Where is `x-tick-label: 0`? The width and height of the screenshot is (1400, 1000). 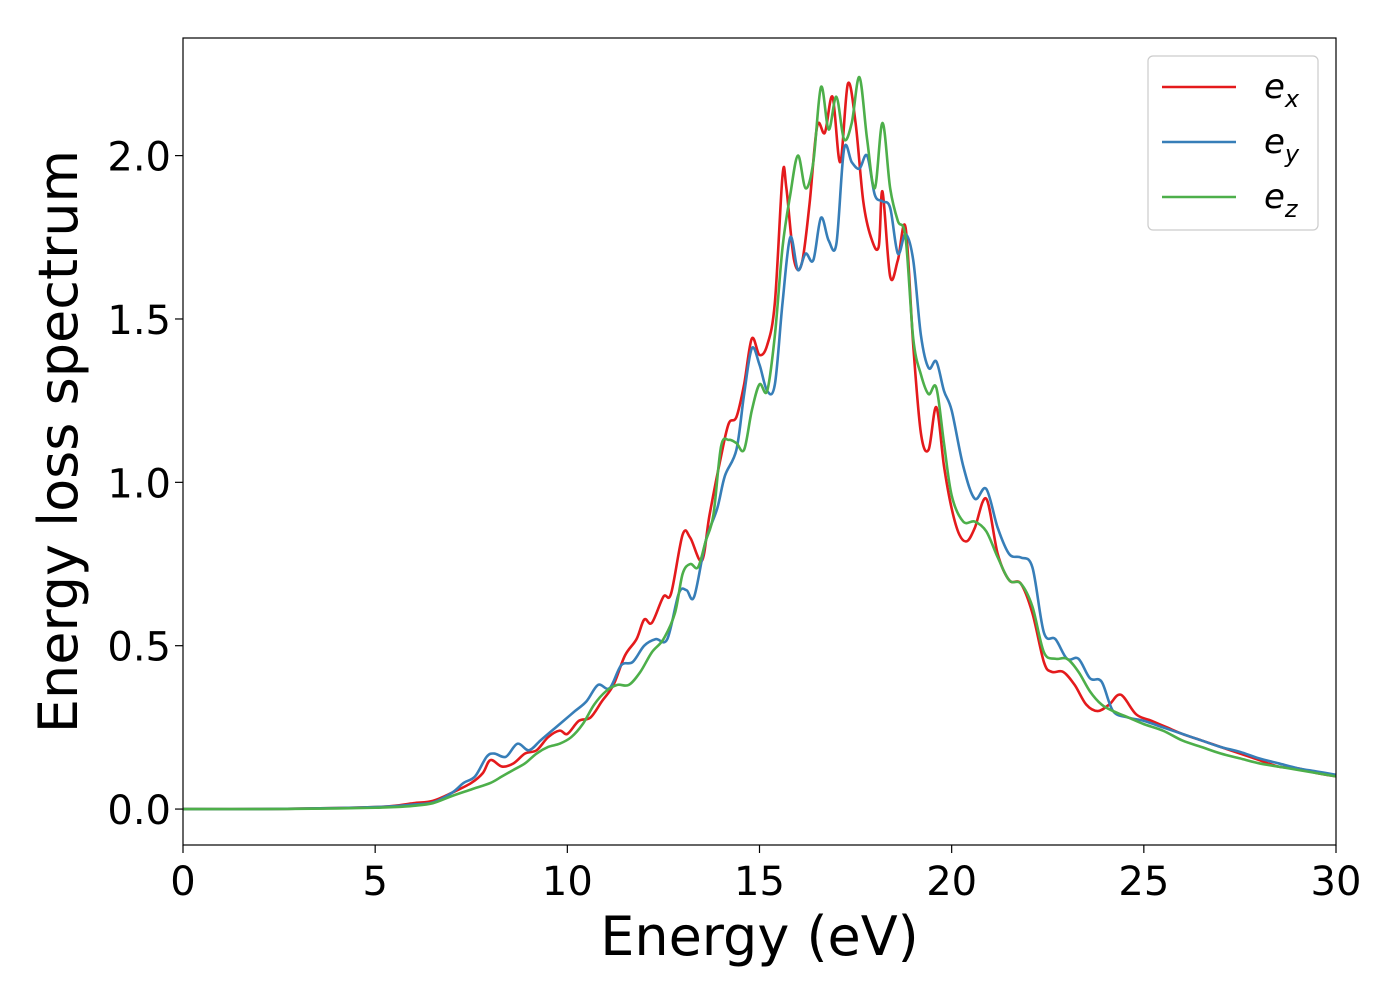
x-tick-label: 0 is located at coordinates (182, 882).